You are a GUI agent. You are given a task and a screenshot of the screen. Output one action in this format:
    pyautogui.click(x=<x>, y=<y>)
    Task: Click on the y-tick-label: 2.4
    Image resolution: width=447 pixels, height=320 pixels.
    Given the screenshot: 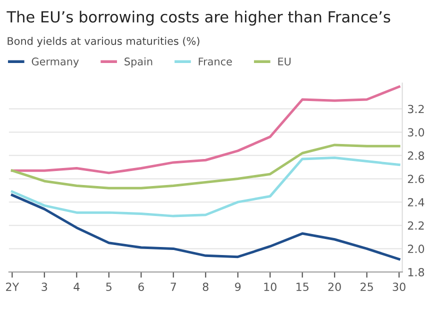 What is the action you would take?
    pyautogui.click(x=416, y=202)
    